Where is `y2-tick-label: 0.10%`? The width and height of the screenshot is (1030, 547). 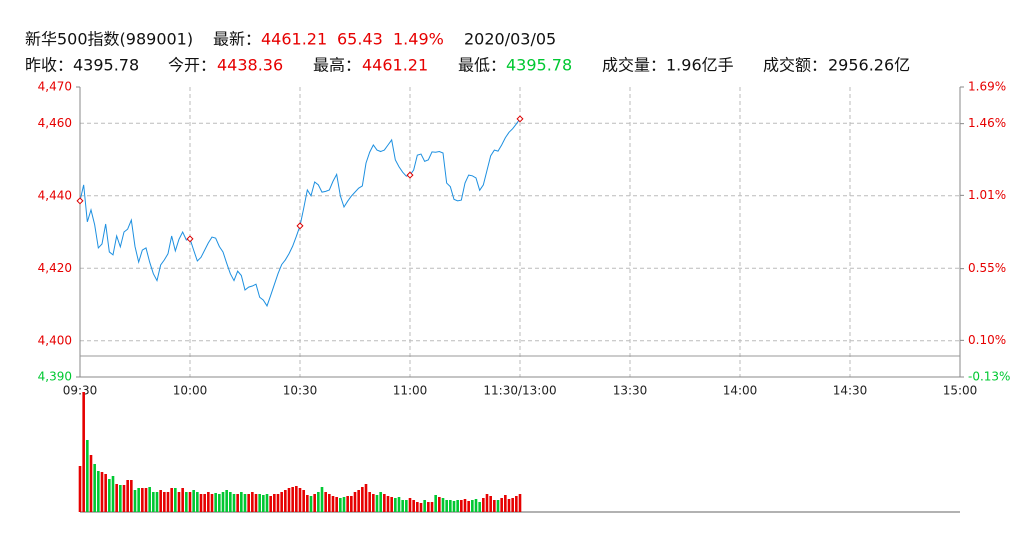
y2-tick-label: 0.10% is located at coordinates (987, 340).